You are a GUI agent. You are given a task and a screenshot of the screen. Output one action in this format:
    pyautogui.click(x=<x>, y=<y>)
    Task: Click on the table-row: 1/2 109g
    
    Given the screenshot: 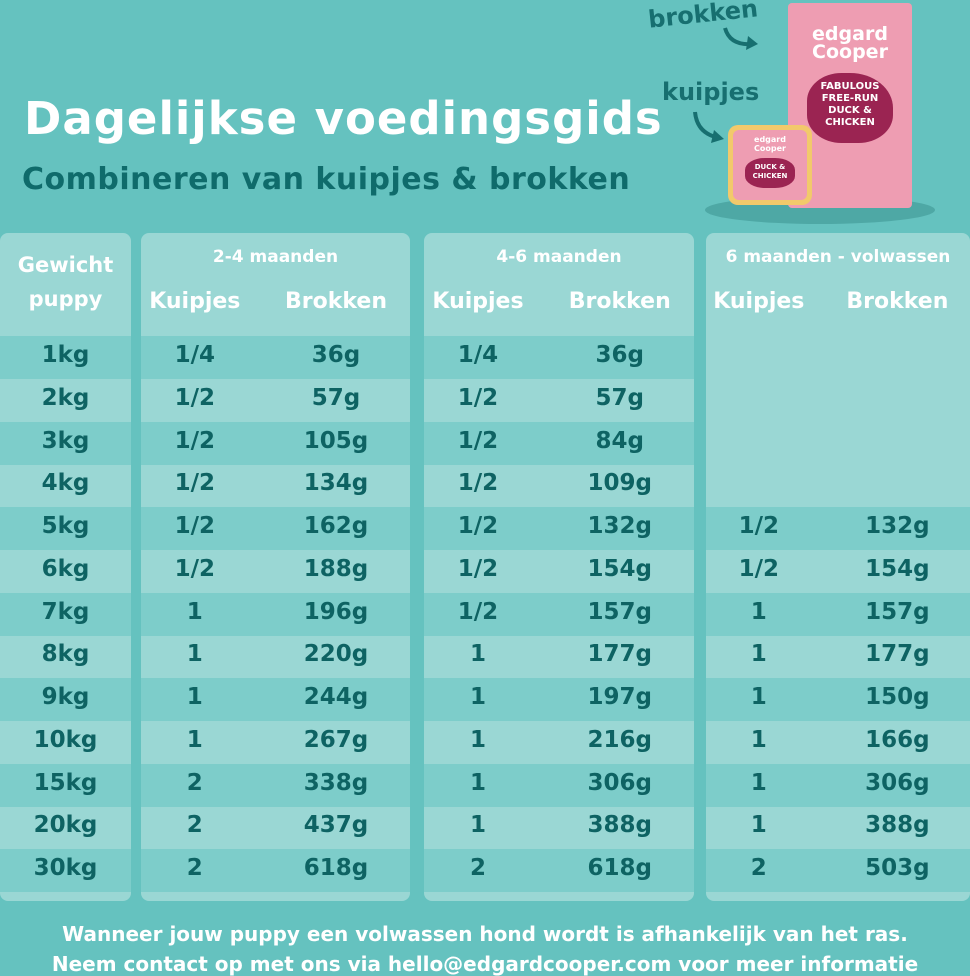 What is the action you would take?
    pyautogui.click(x=559, y=485)
    